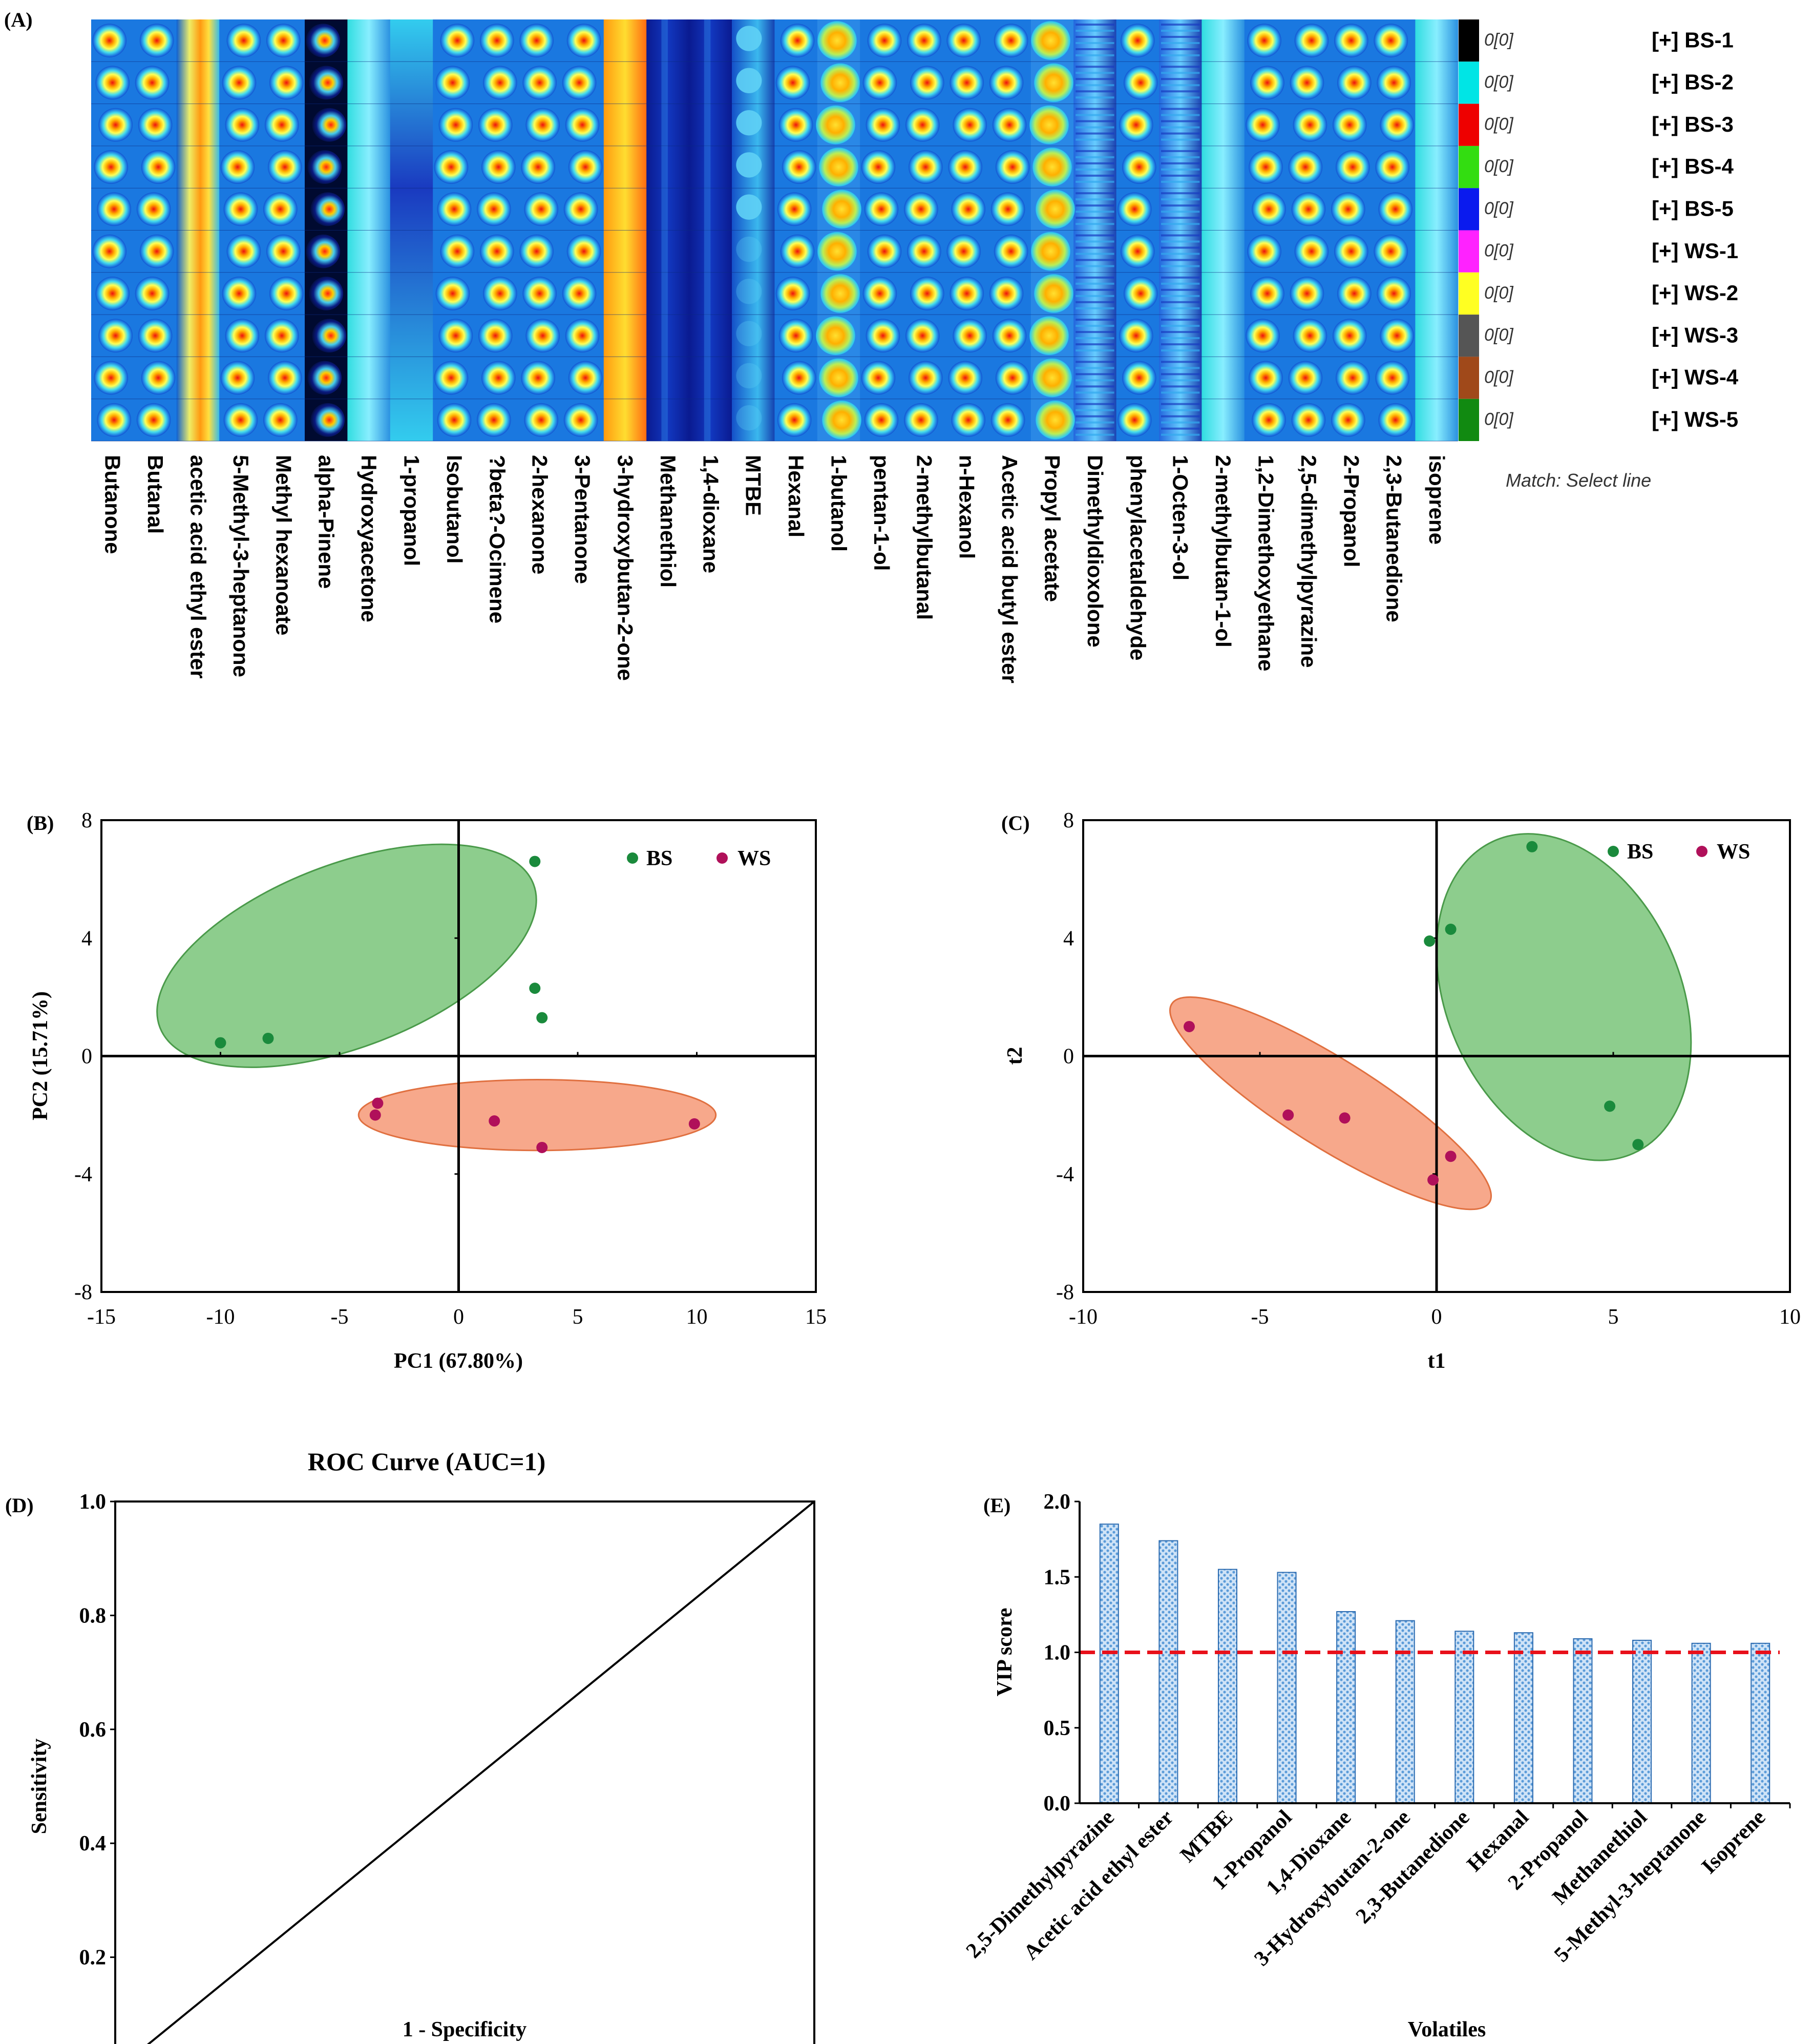 This screenshot has width=1813, height=2044. What do you see at coordinates (1695, 293) in the screenshot?
I see `sample-label: [+] WS-2` at bounding box center [1695, 293].